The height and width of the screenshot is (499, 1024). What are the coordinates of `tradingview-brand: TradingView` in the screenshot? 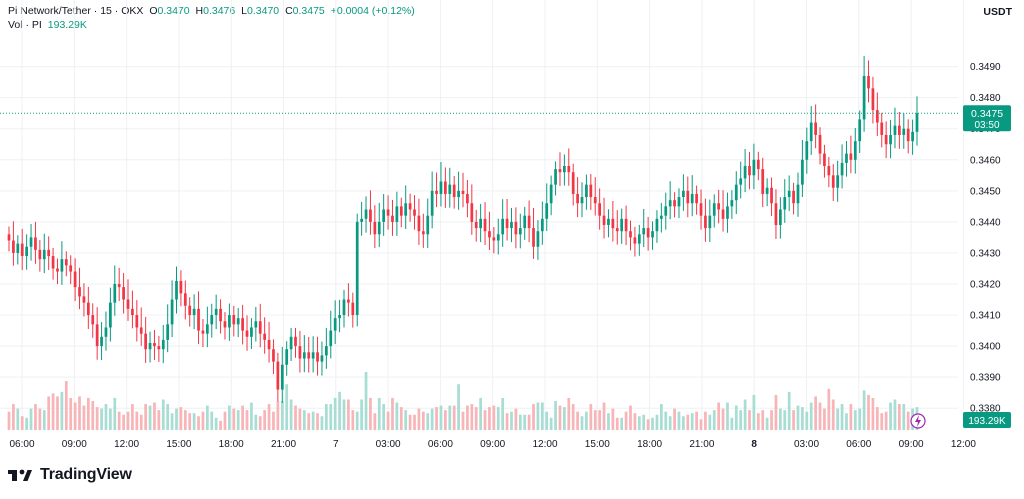 It's located at (70, 475).